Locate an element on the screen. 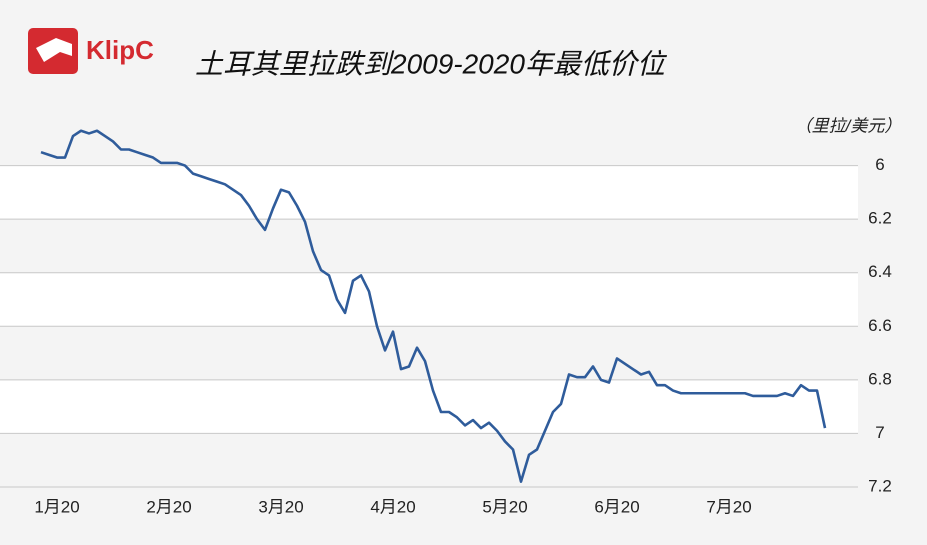 The image size is (927, 545). y-tick-label: 7.2 is located at coordinates (880, 485).